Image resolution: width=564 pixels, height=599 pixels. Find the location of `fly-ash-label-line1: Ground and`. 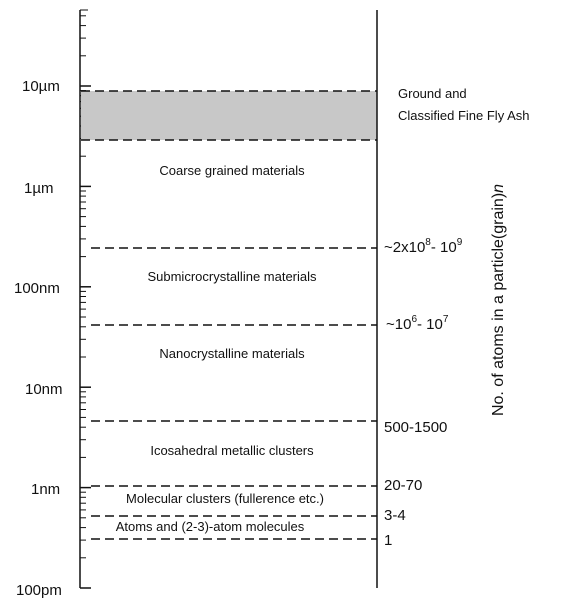

fly-ash-label-line1: Ground and is located at coordinates (432, 93).